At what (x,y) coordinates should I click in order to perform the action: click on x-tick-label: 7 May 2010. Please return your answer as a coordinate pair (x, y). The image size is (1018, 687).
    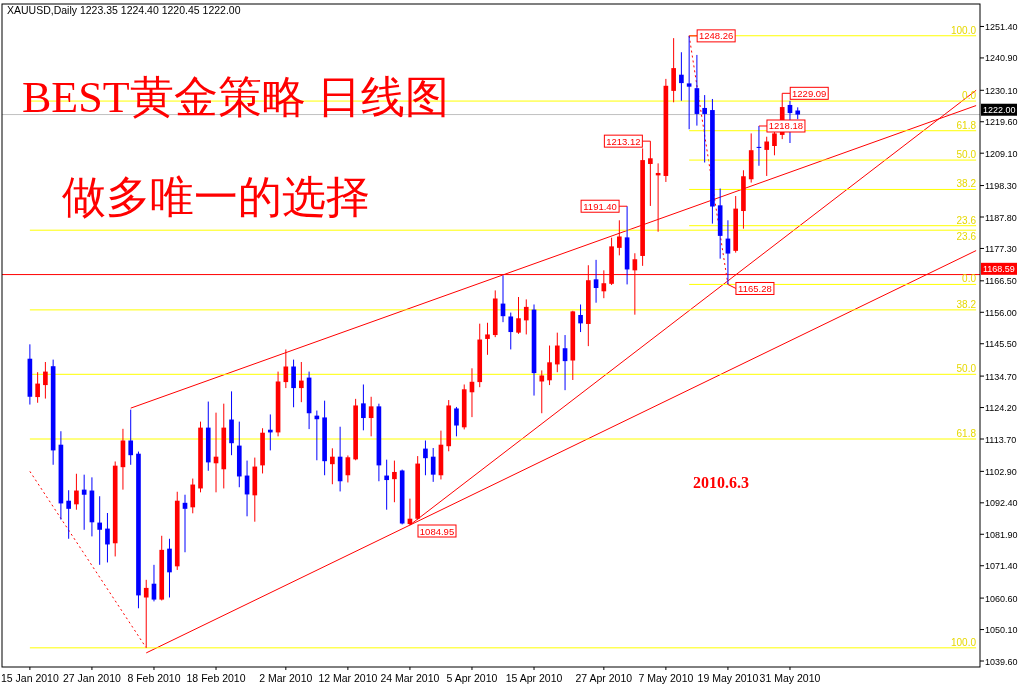
    Looking at the image, I should click on (666, 678).